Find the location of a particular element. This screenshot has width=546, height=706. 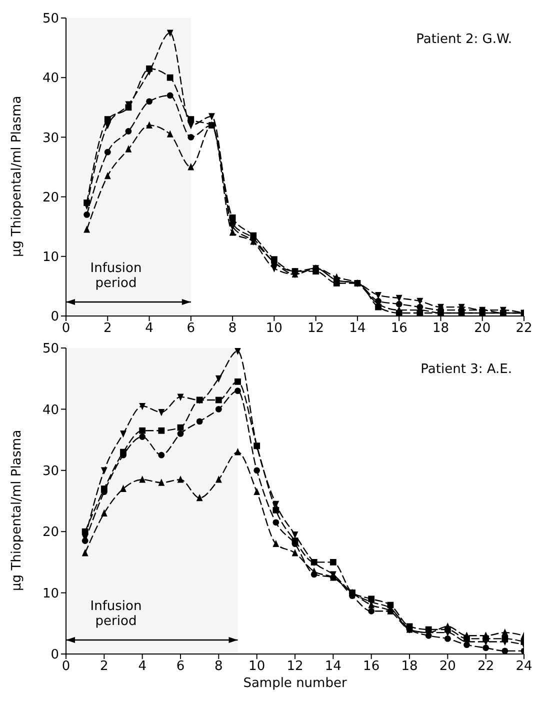

annotation: Patient 3: A.E. is located at coordinates (466, 369).